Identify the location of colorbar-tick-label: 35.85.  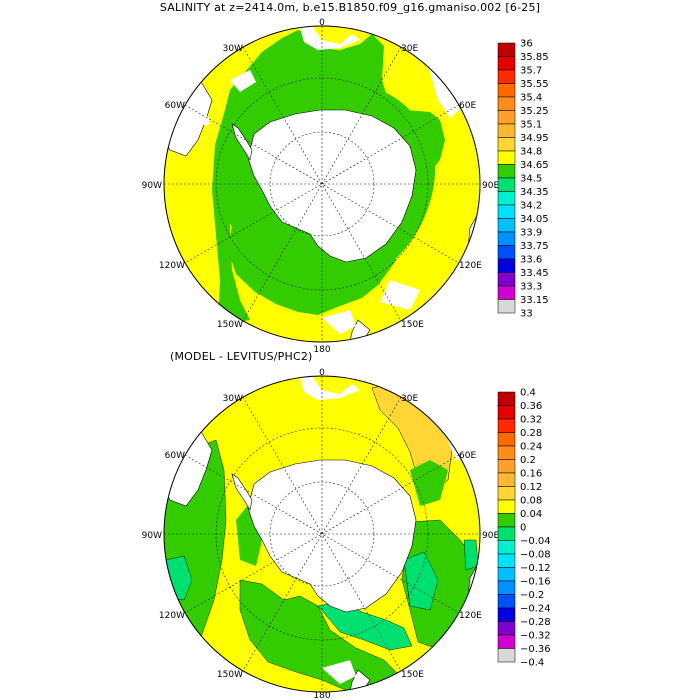
(534, 57).